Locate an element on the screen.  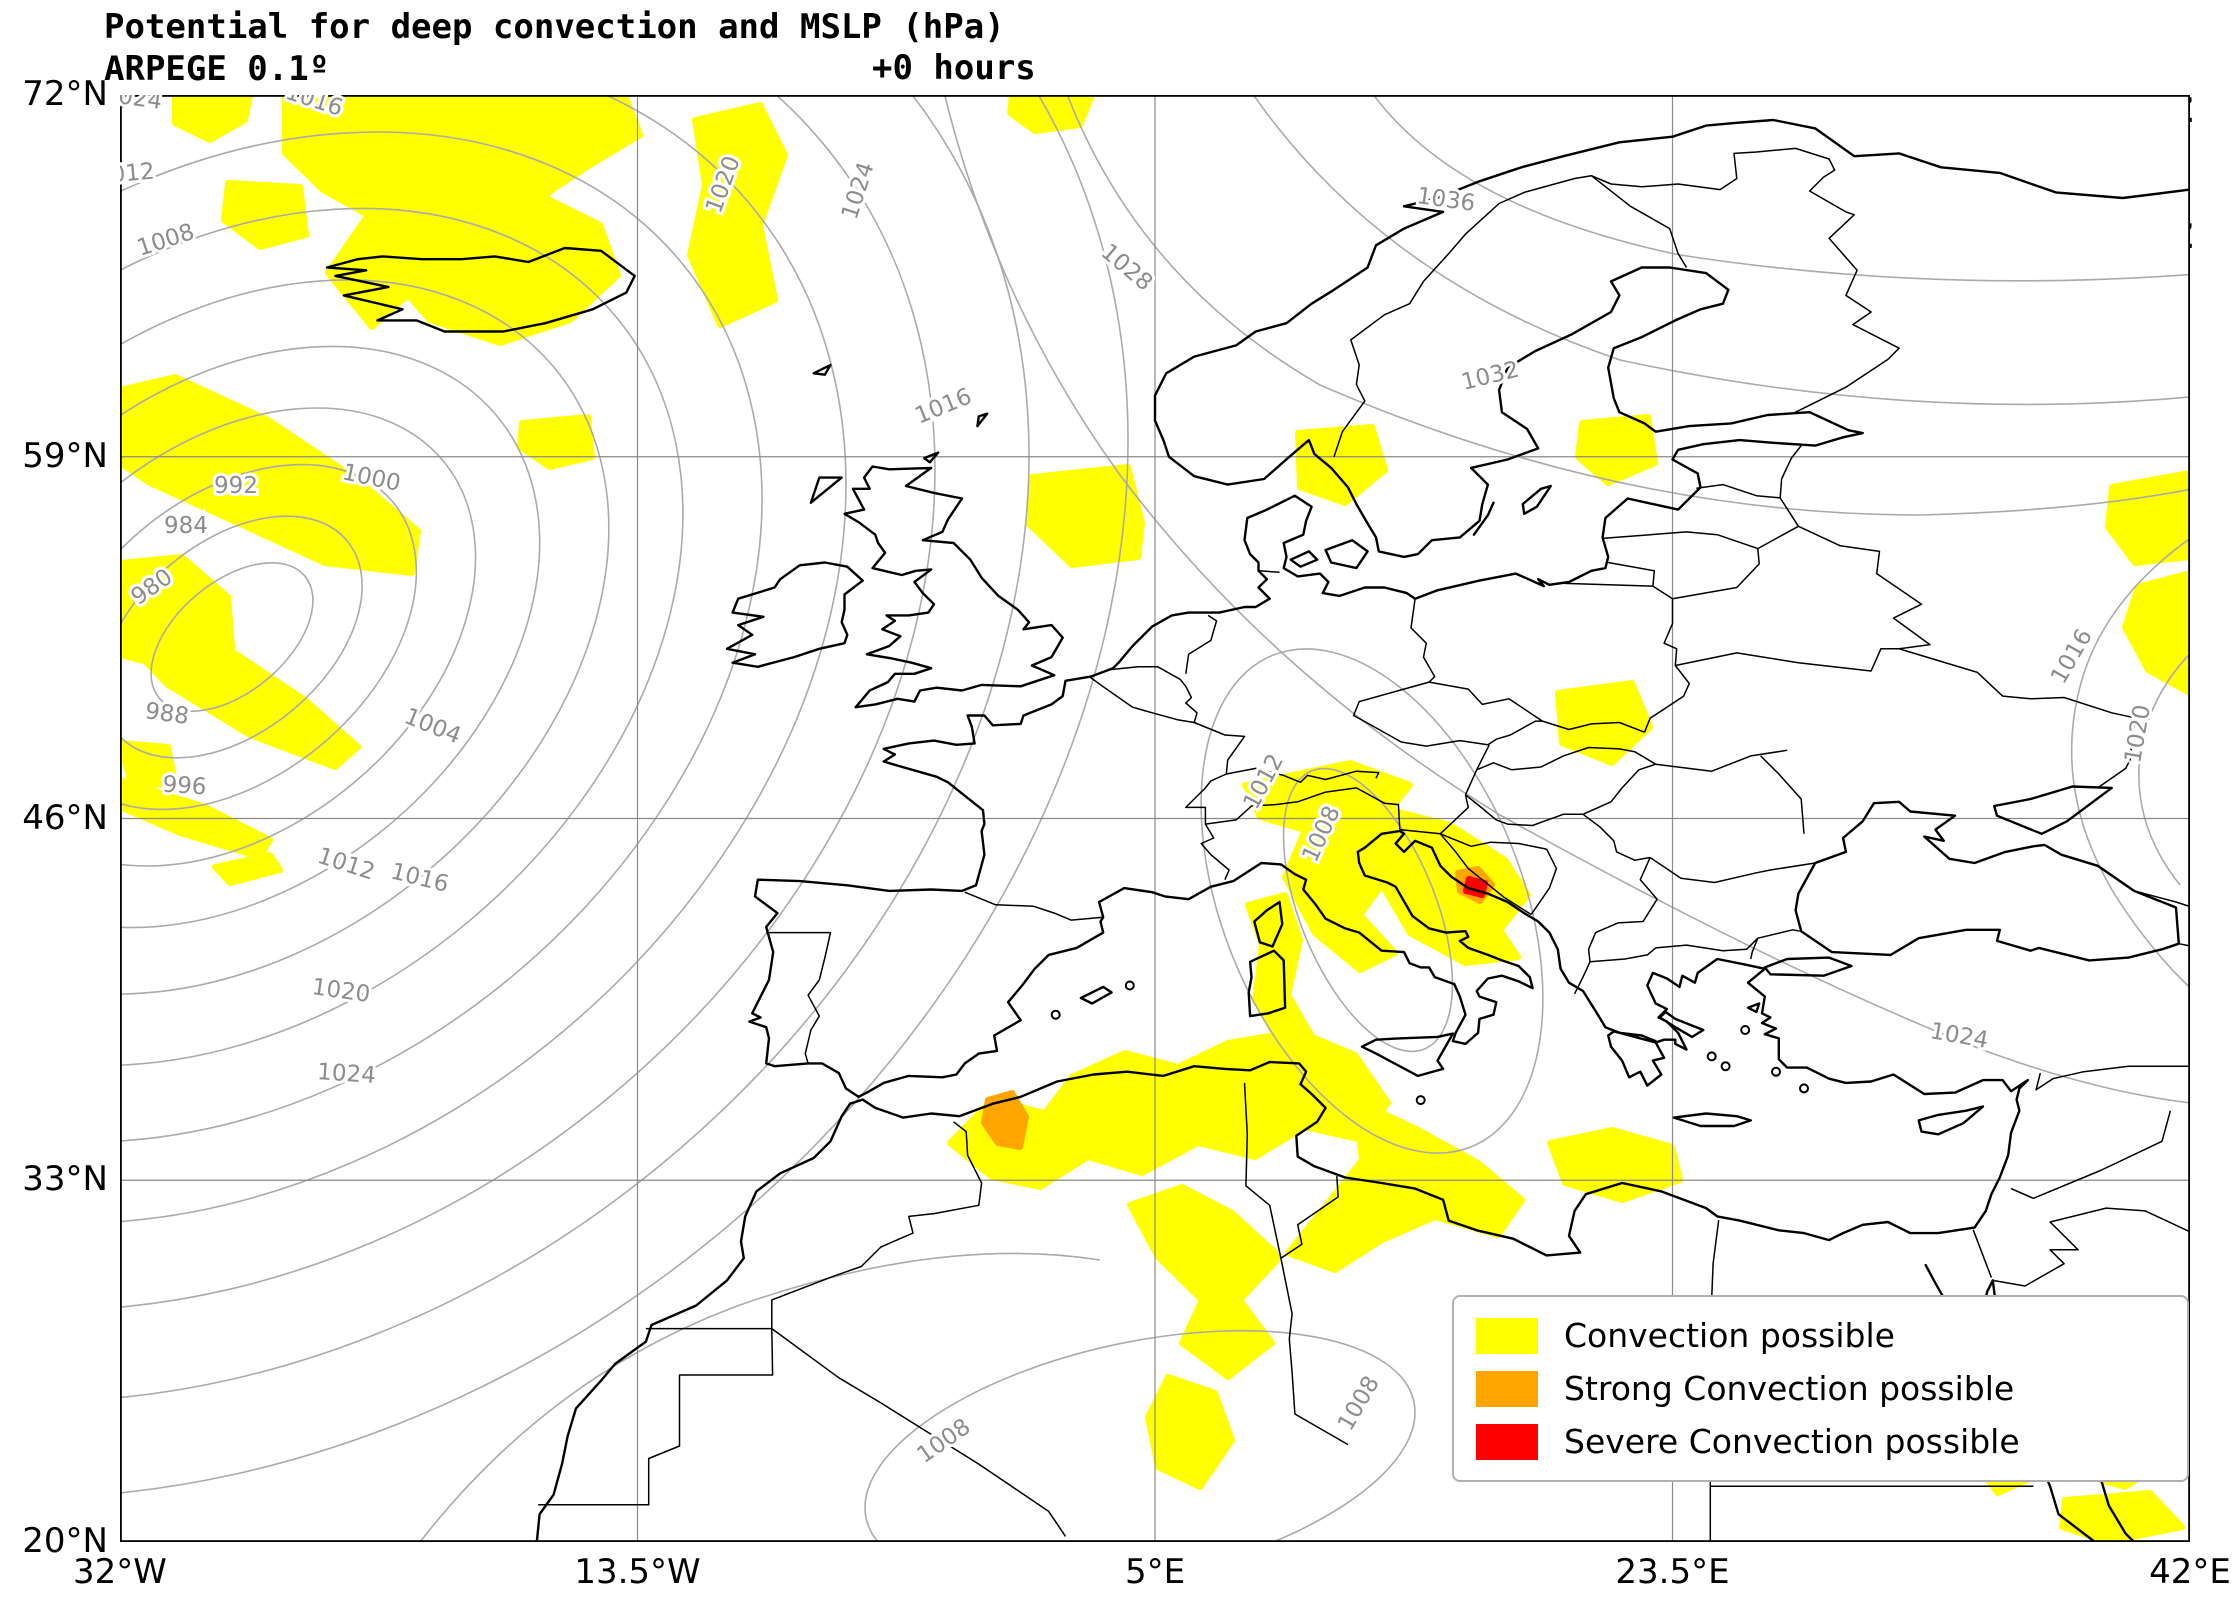
isobar-value-label: 984 is located at coordinates (186, 526).